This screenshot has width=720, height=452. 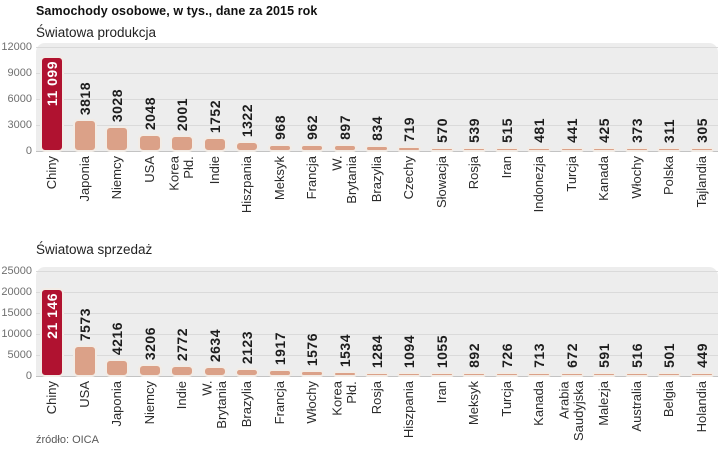 I want to click on bar-slot: 1055 Iran, so click(x=442, y=335).